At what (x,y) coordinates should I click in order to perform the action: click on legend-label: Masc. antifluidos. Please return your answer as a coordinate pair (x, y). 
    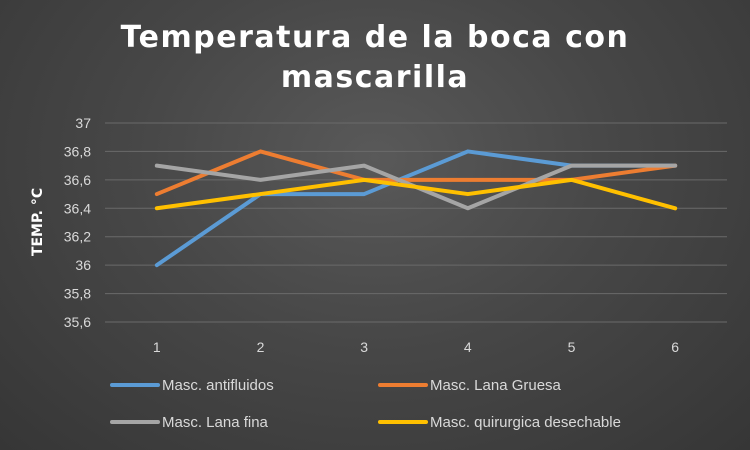
    Looking at the image, I should click on (218, 385).